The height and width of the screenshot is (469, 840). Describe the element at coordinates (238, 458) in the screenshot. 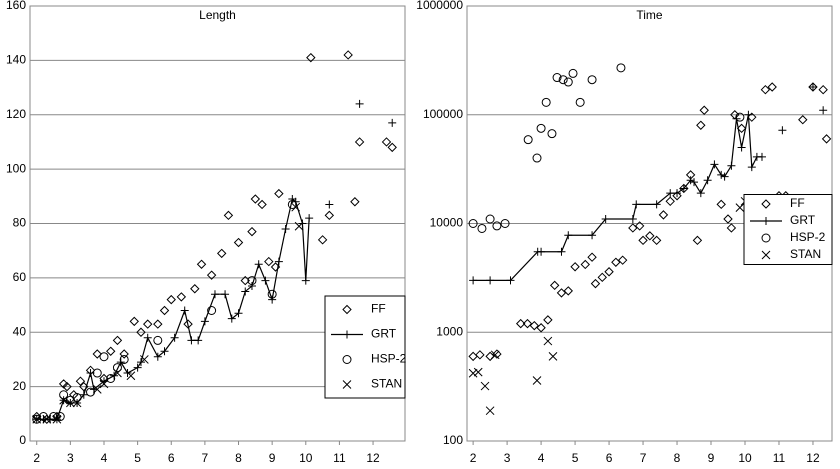

I see `x-tick-label: 8` at that location.